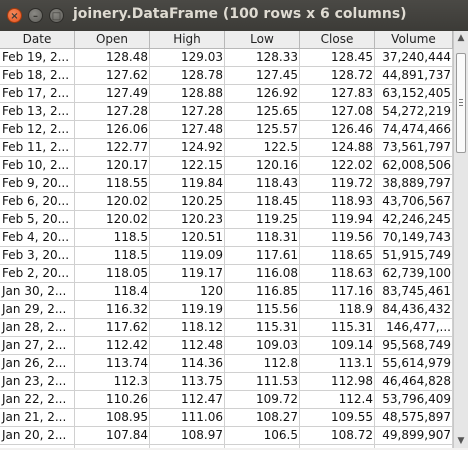  What do you see at coordinates (187, 93) in the screenshot?
I see `cell-high: 128.88` at bounding box center [187, 93].